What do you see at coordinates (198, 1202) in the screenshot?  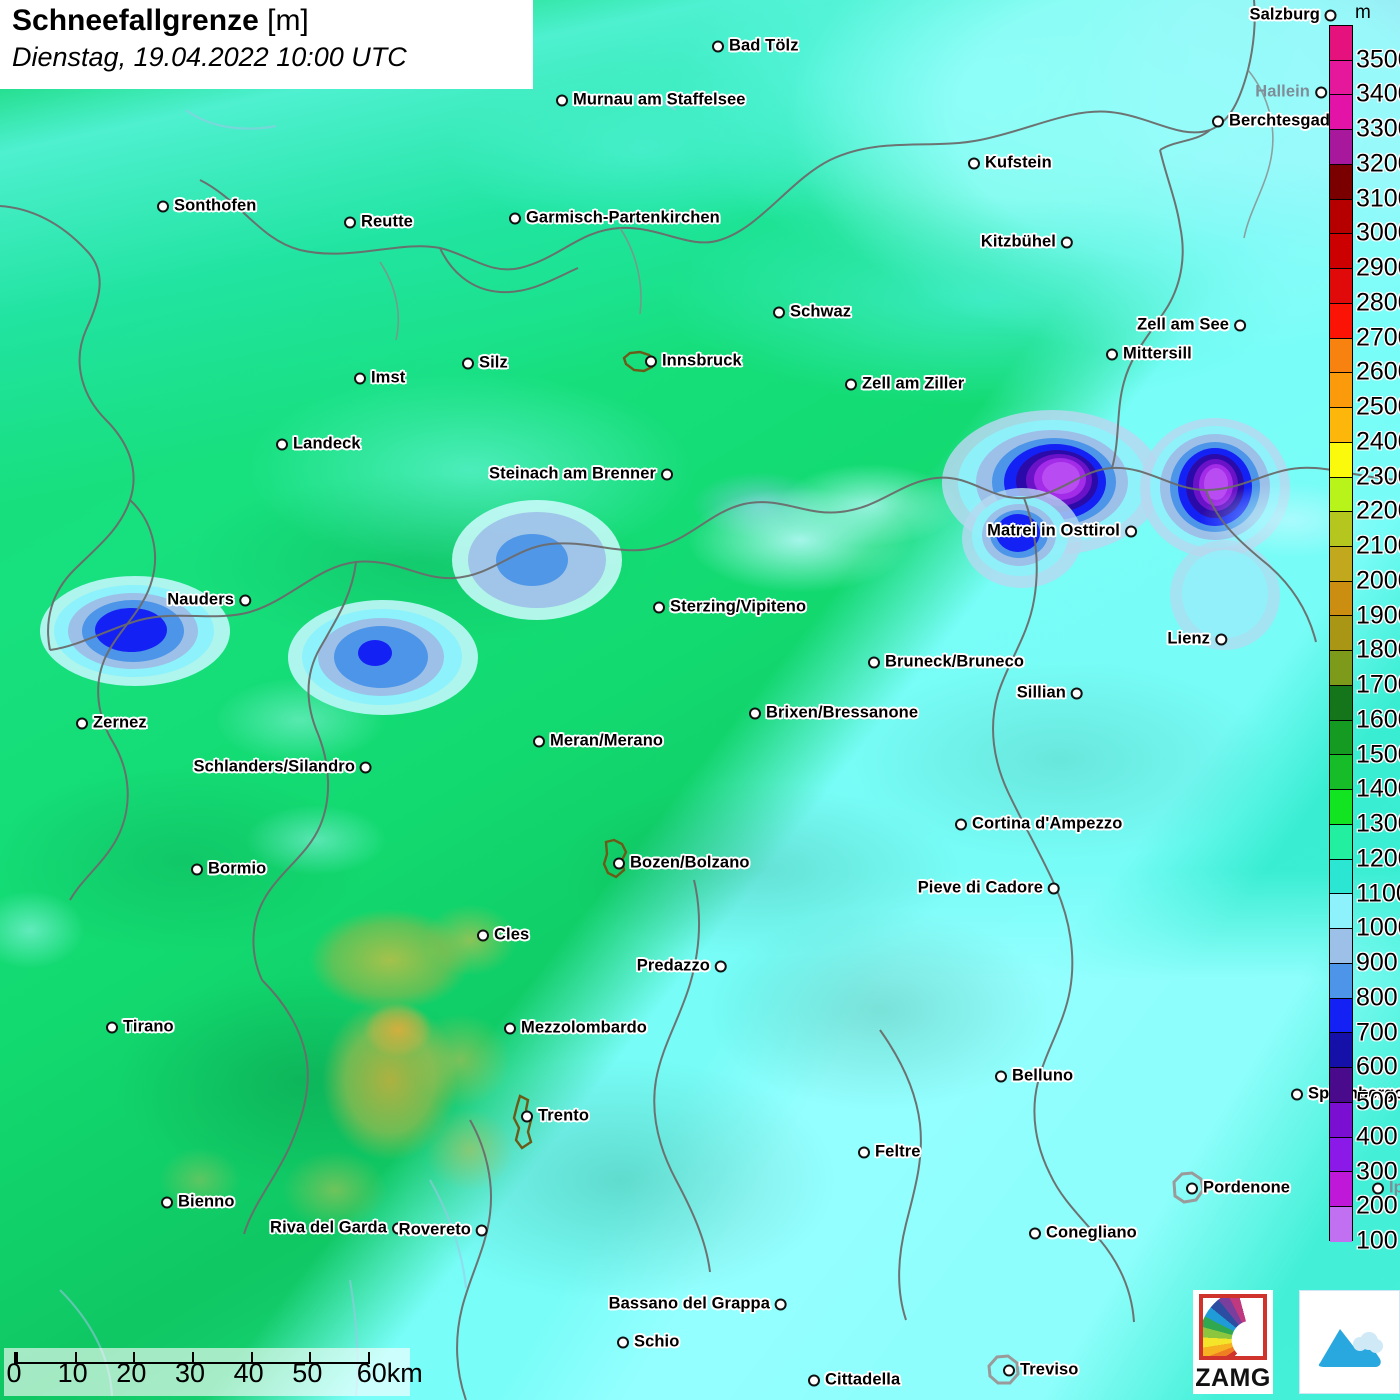 I see `city-marker: Bienno` at bounding box center [198, 1202].